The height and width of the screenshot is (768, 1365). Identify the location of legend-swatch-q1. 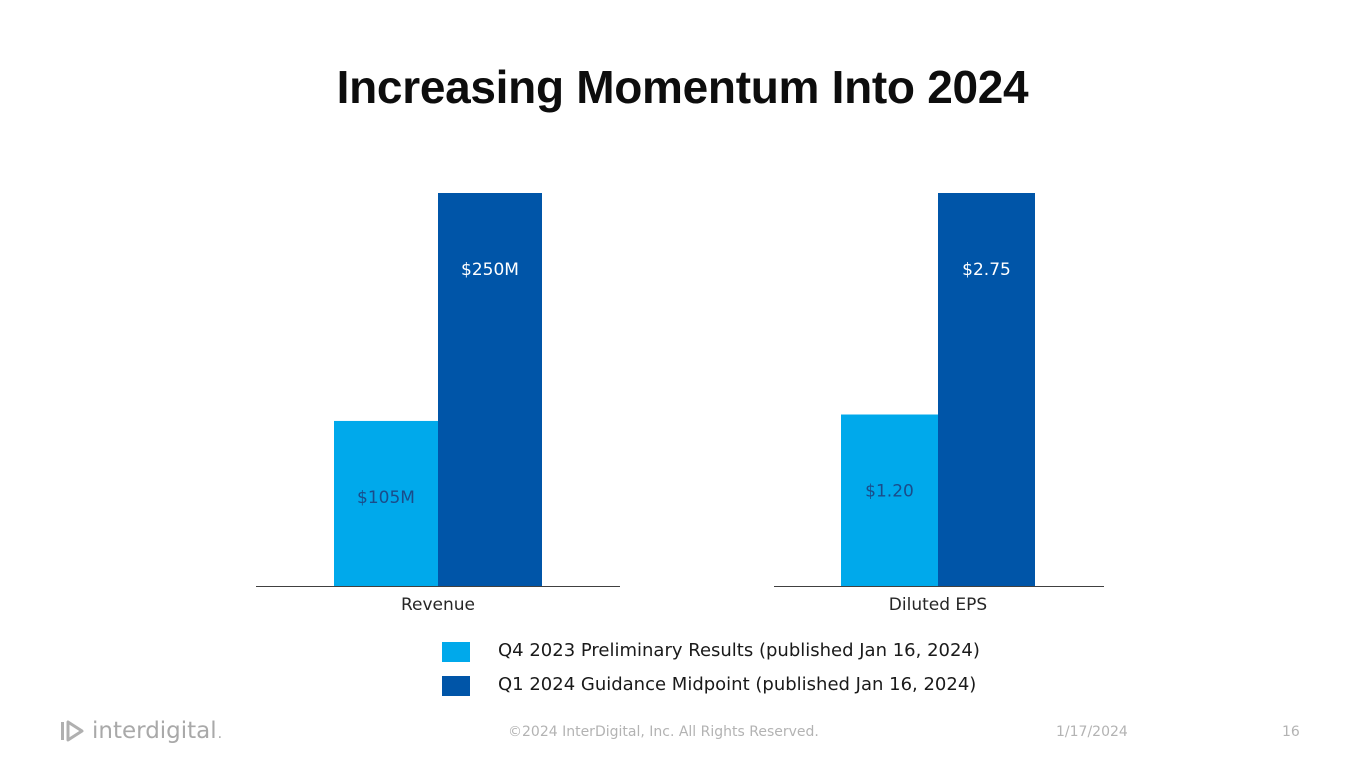
(456, 686).